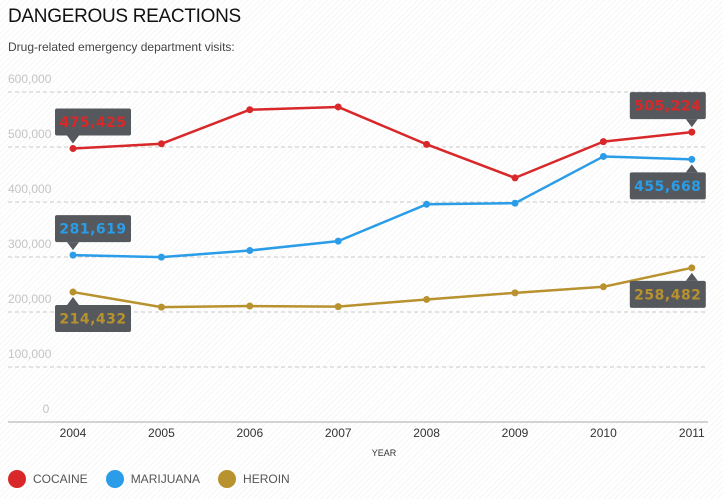  What do you see at coordinates (30, 244) in the screenshot?
I see `y-tick-label: 300,000` at bounding box center [30, 244].